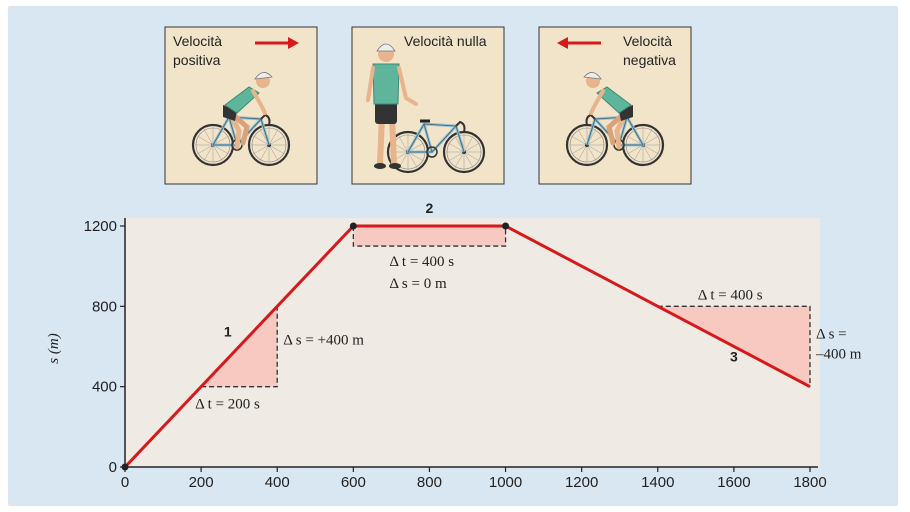  I want to click on panel-3: Velocità negativa, so click(615, 105).